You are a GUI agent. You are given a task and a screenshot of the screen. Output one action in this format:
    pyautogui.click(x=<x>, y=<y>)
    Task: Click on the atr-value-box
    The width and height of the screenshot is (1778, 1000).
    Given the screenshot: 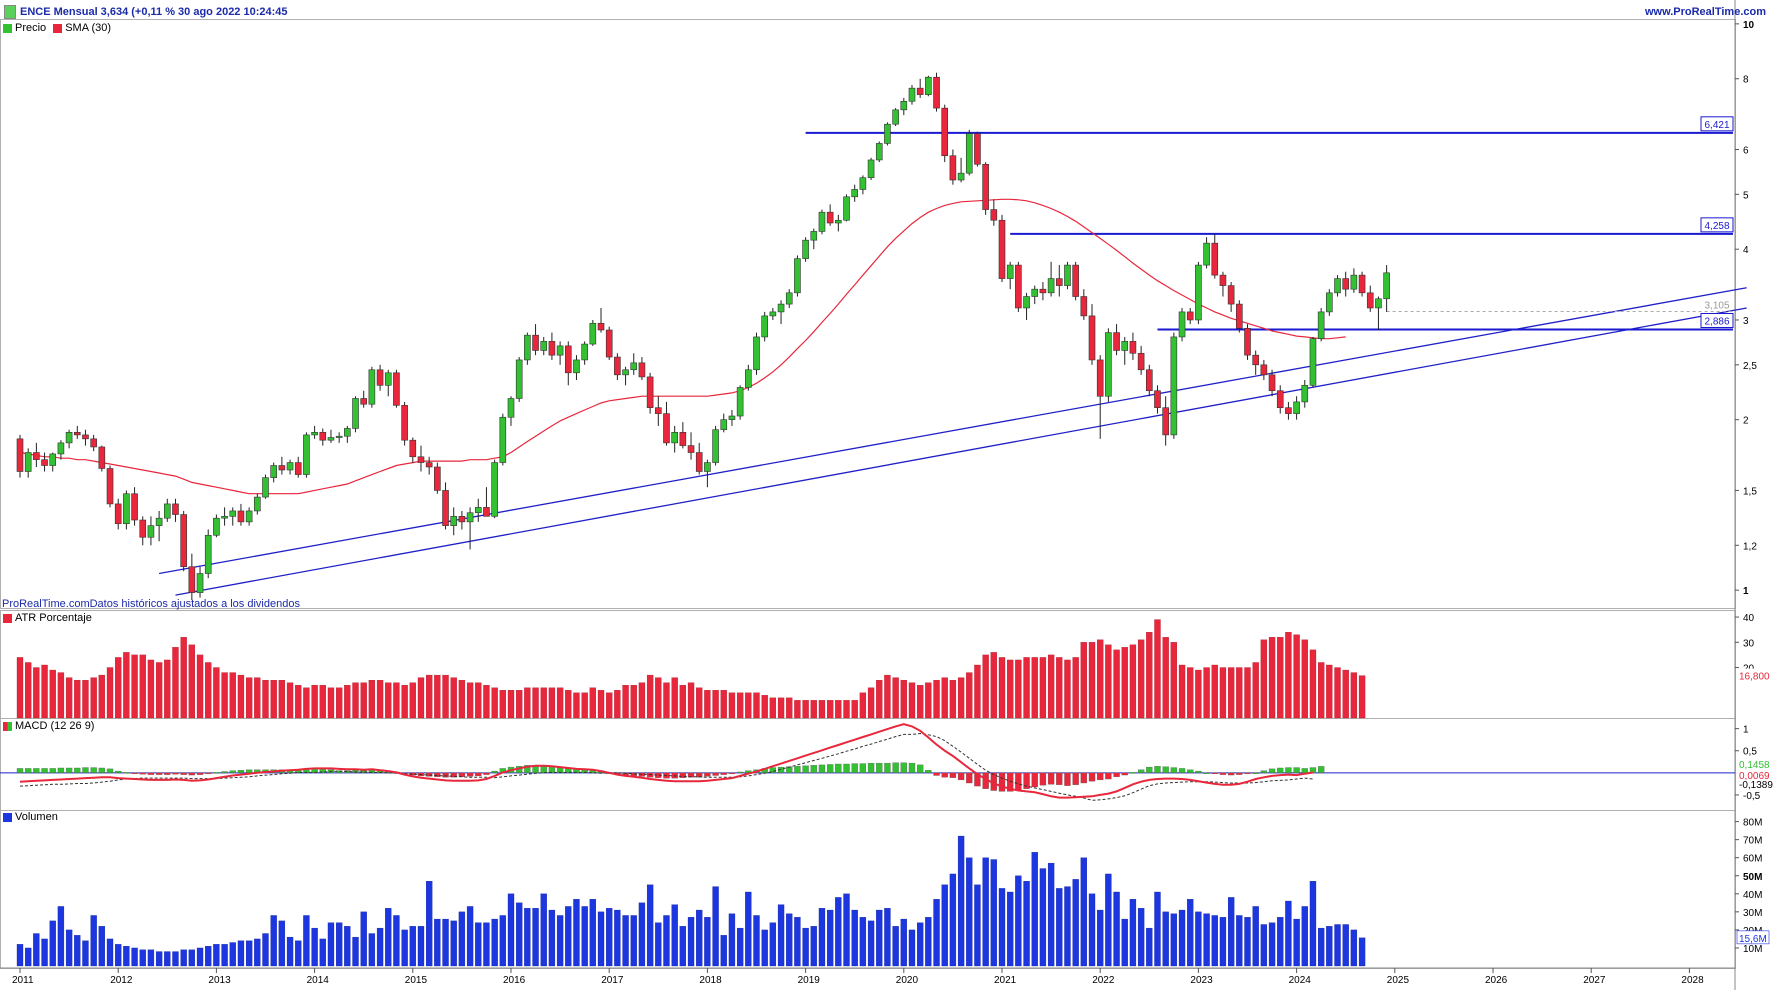 What is the action you would take?
    pyautogui.click(x=1755, y=675)
    